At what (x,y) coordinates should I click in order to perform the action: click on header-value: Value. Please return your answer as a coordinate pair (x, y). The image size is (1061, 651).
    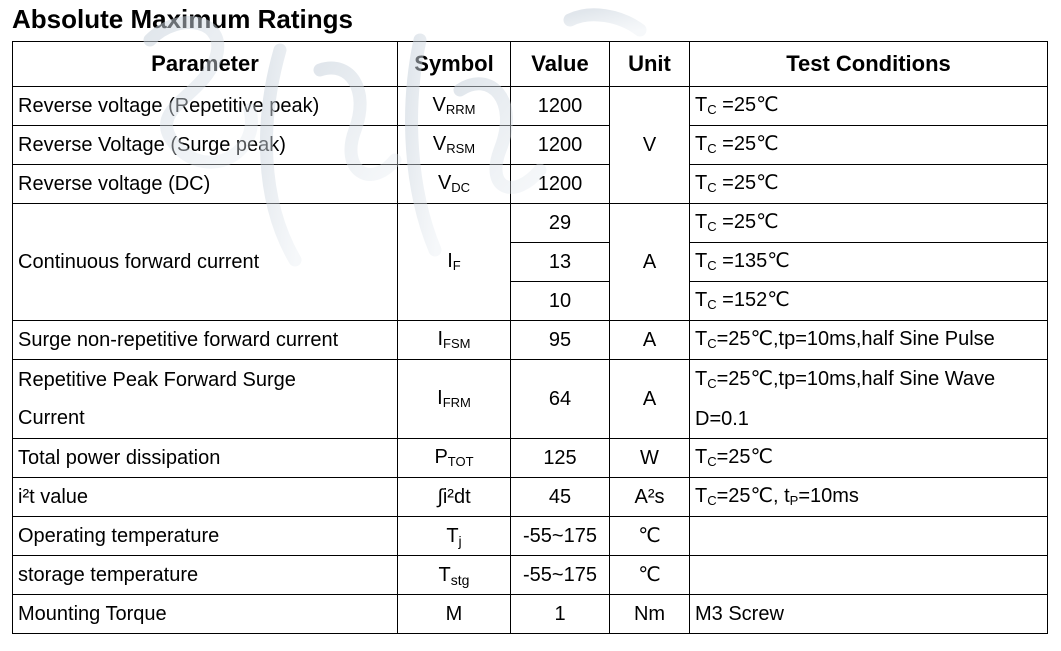
    Looking at the image, I should click on (560, 64).